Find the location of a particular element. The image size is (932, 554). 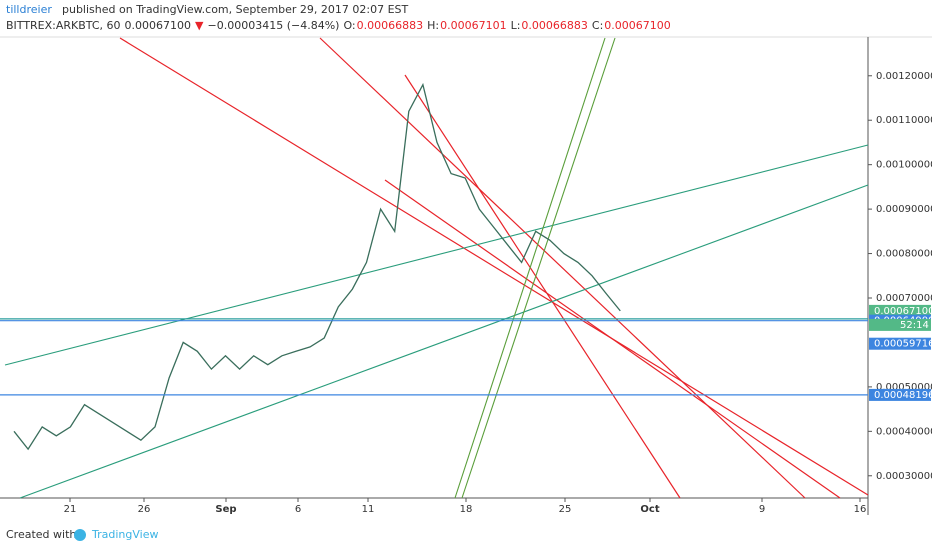

countdown: 52:14 is located at coordinates (914, 325).